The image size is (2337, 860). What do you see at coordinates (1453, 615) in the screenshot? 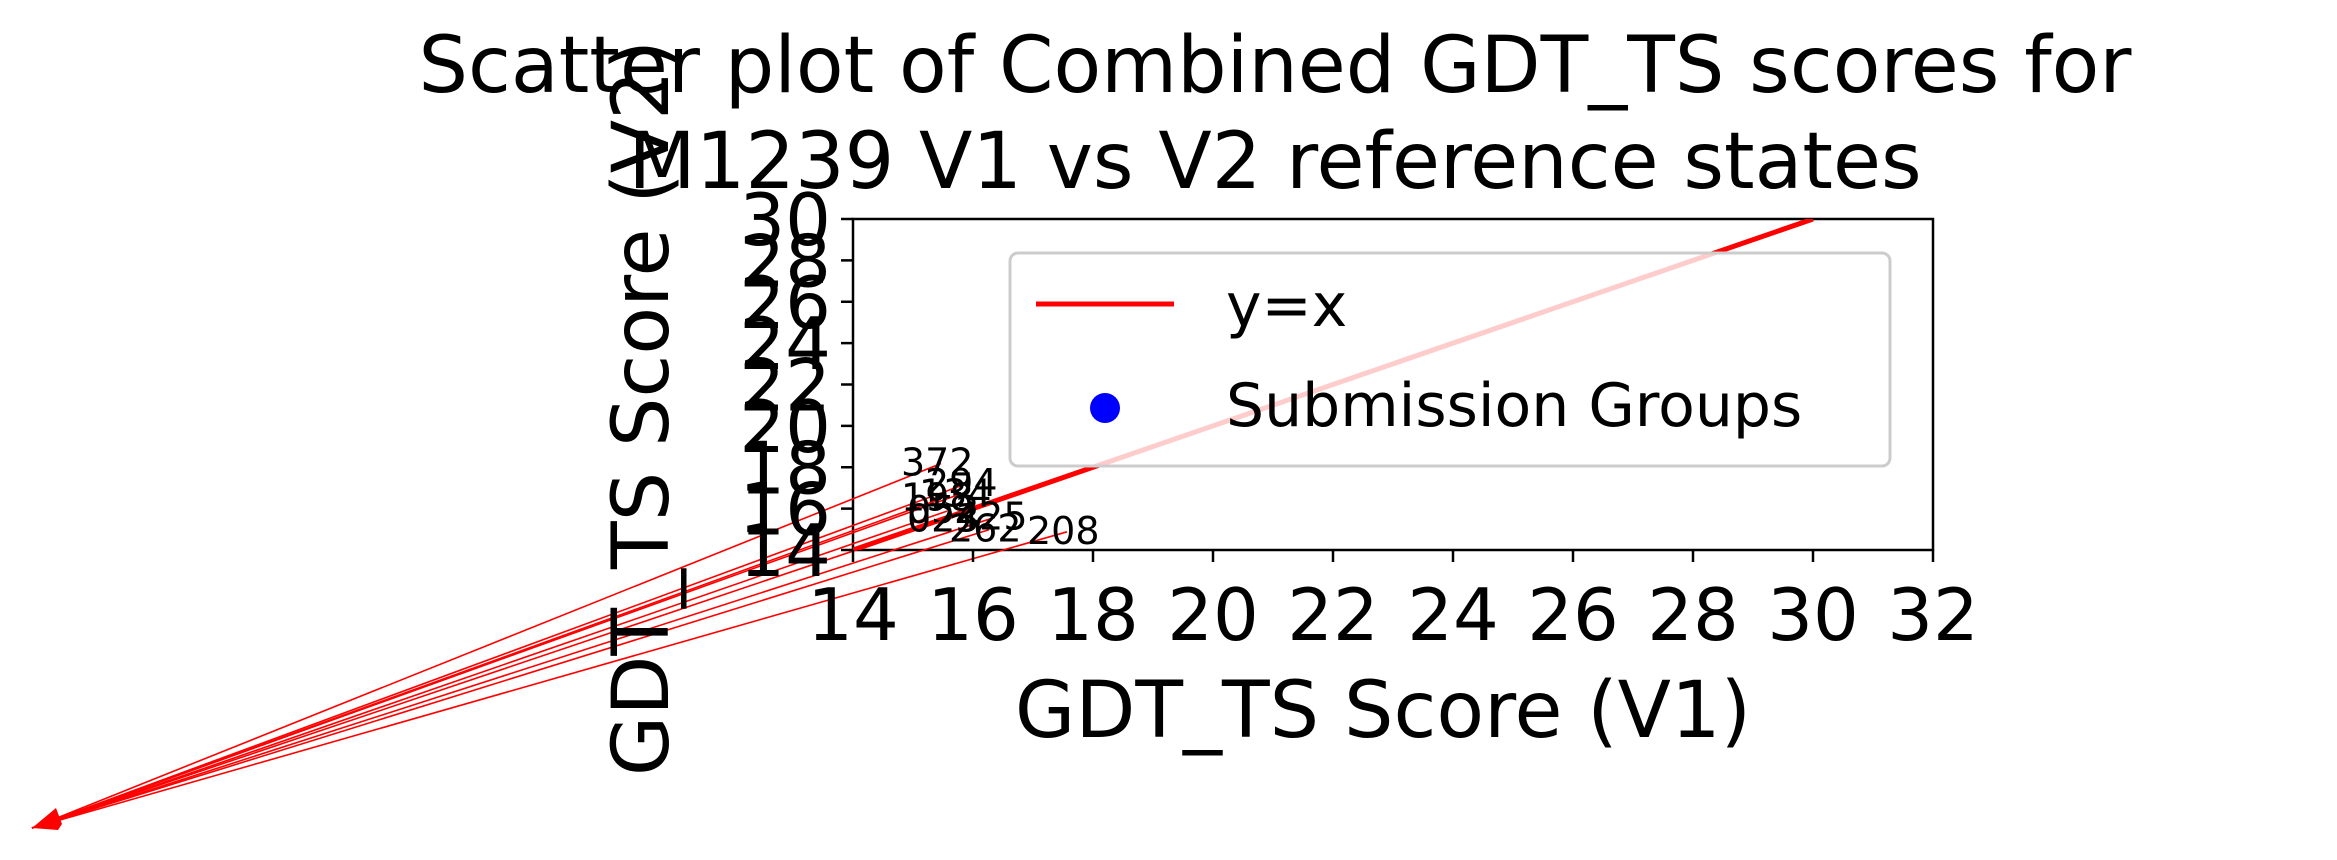
I see `x-tick-label: 24` at bounding box center [1453, 615].